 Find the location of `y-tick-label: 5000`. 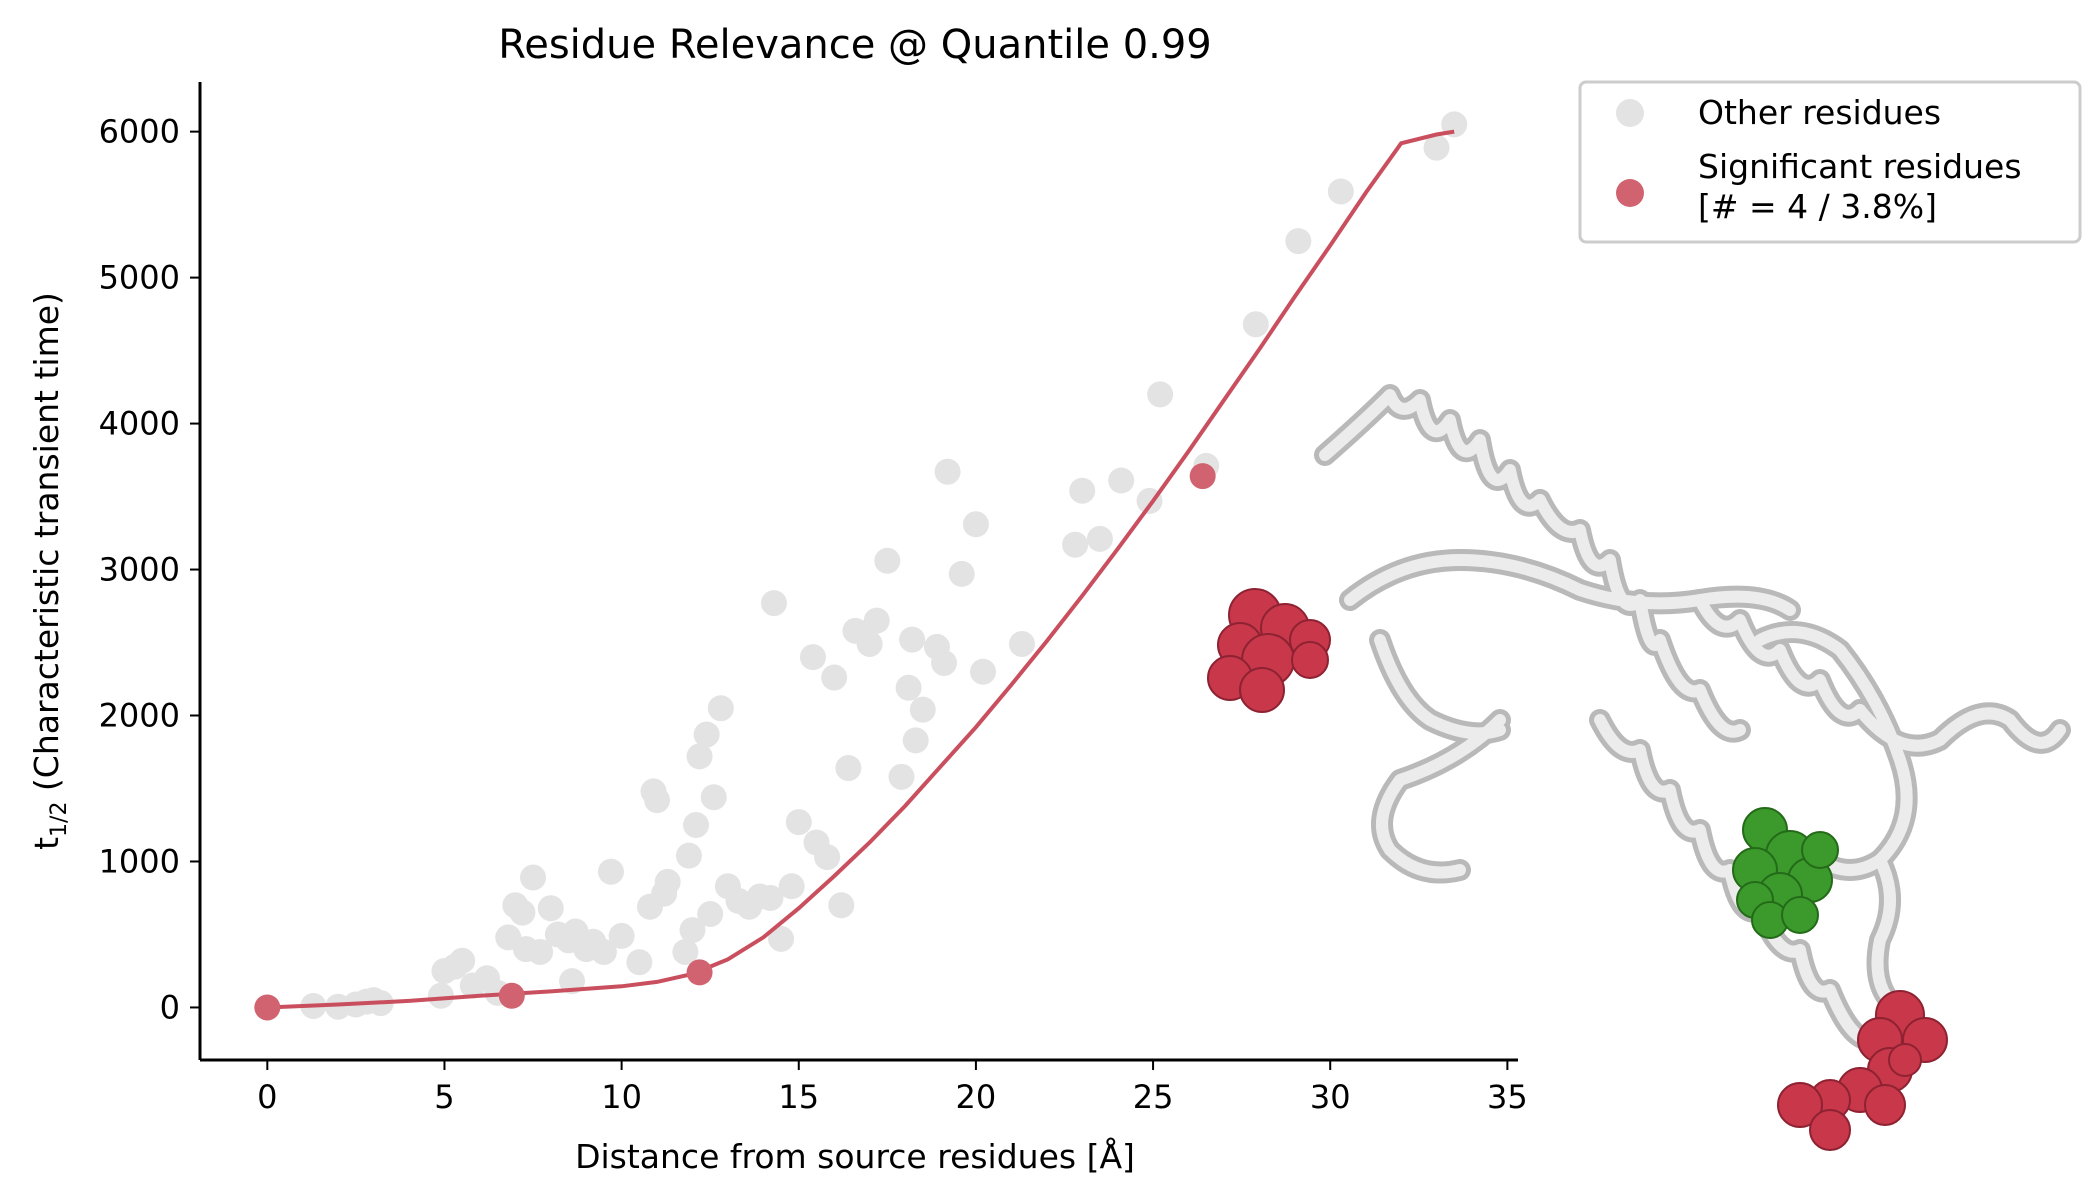

y-tick-label: 5000 is located at coordinates (139, 278).